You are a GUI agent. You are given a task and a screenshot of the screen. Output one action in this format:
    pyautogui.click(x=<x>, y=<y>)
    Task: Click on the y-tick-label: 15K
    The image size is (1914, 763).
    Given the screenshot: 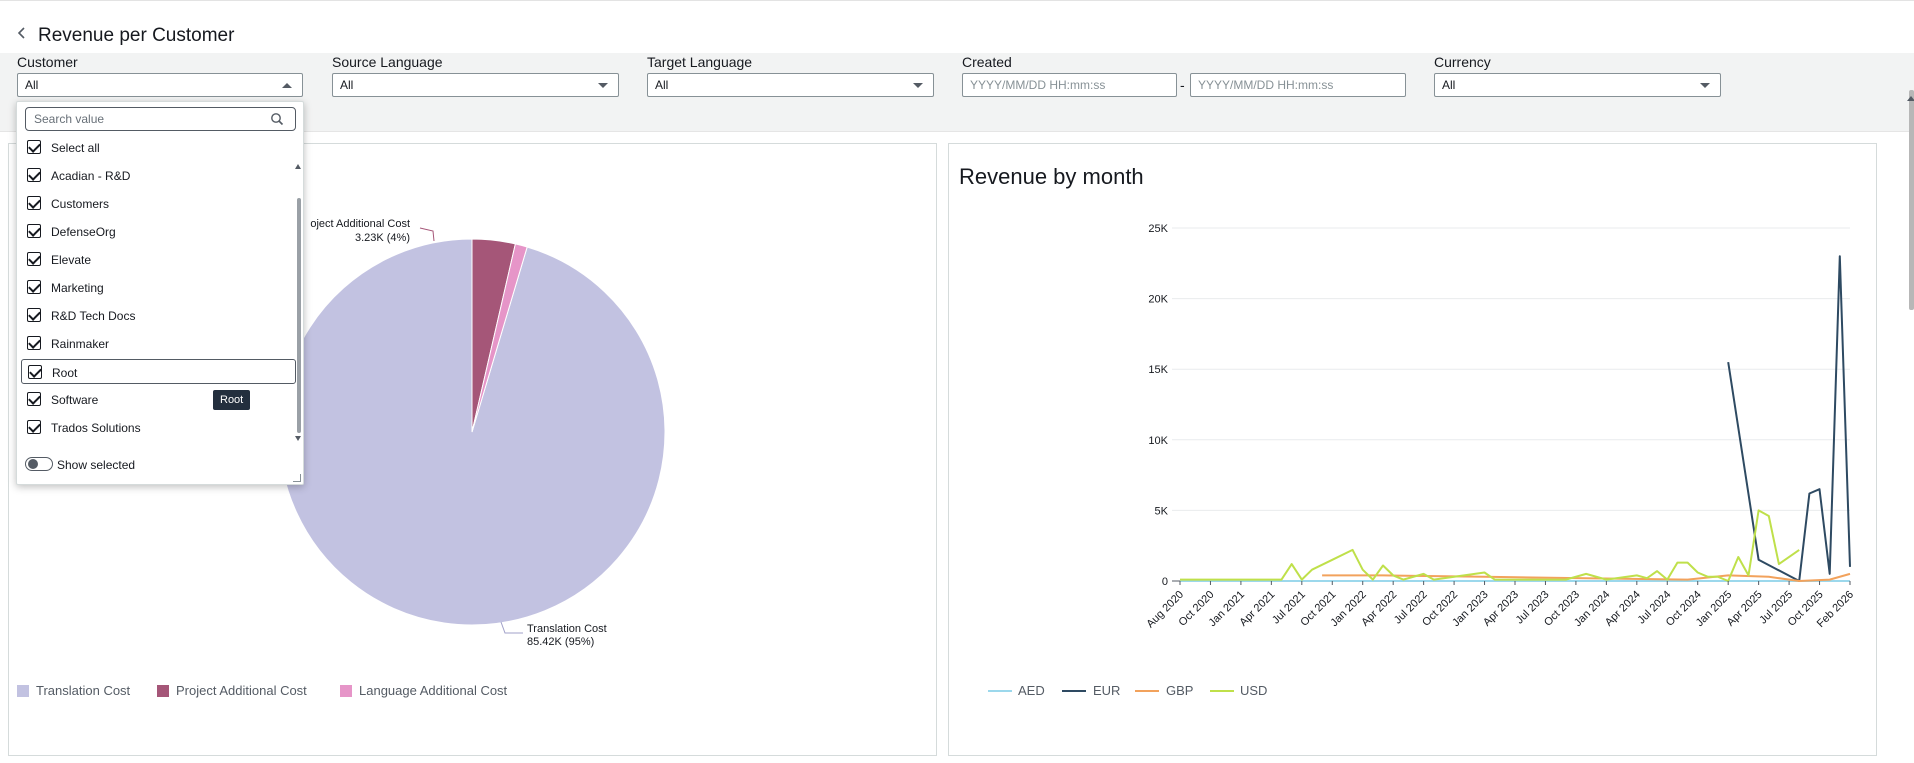 What is the action you would take?
    pyautogui.click(x=1158, y=370)
    